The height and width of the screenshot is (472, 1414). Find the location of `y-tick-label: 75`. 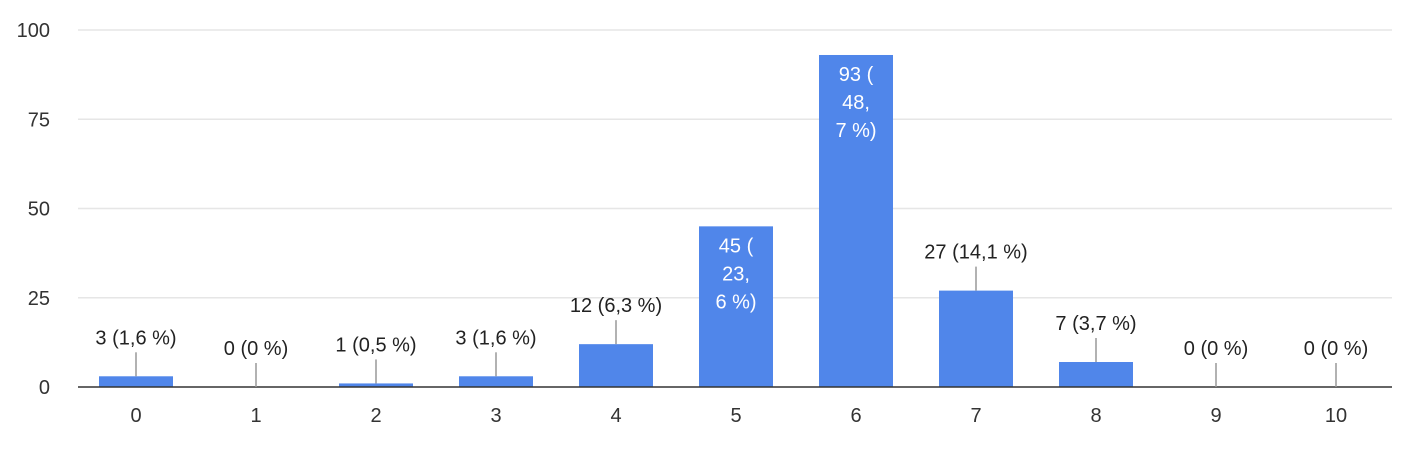

y-tick-label: 75 is located at coordinates (39, 120).